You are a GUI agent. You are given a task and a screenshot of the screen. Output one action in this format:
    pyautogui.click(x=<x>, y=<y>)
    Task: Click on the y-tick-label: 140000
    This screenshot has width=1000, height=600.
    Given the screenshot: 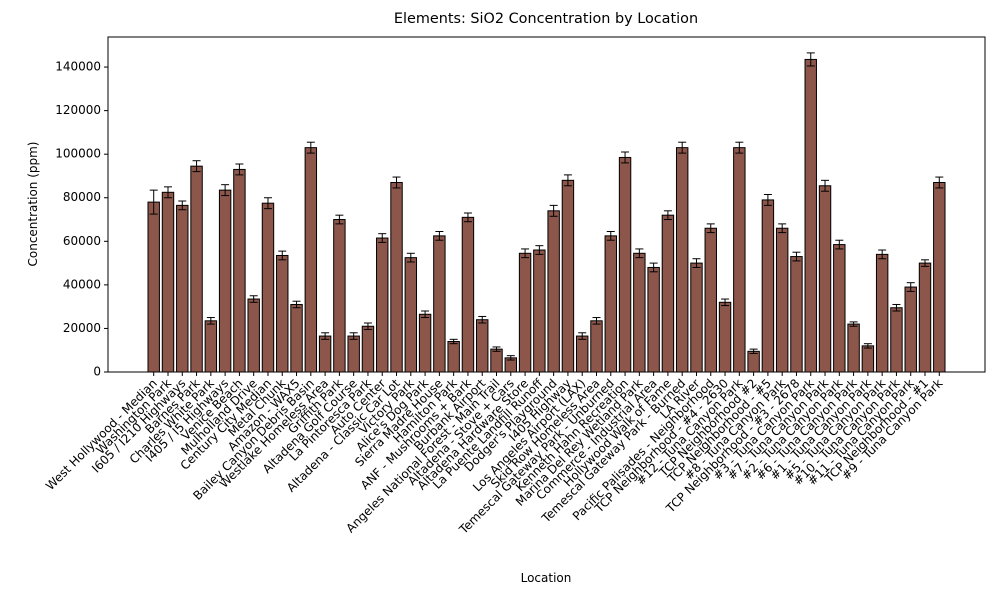 What is the action you would take?
    pyautogui.click(x=78, y=67)
    